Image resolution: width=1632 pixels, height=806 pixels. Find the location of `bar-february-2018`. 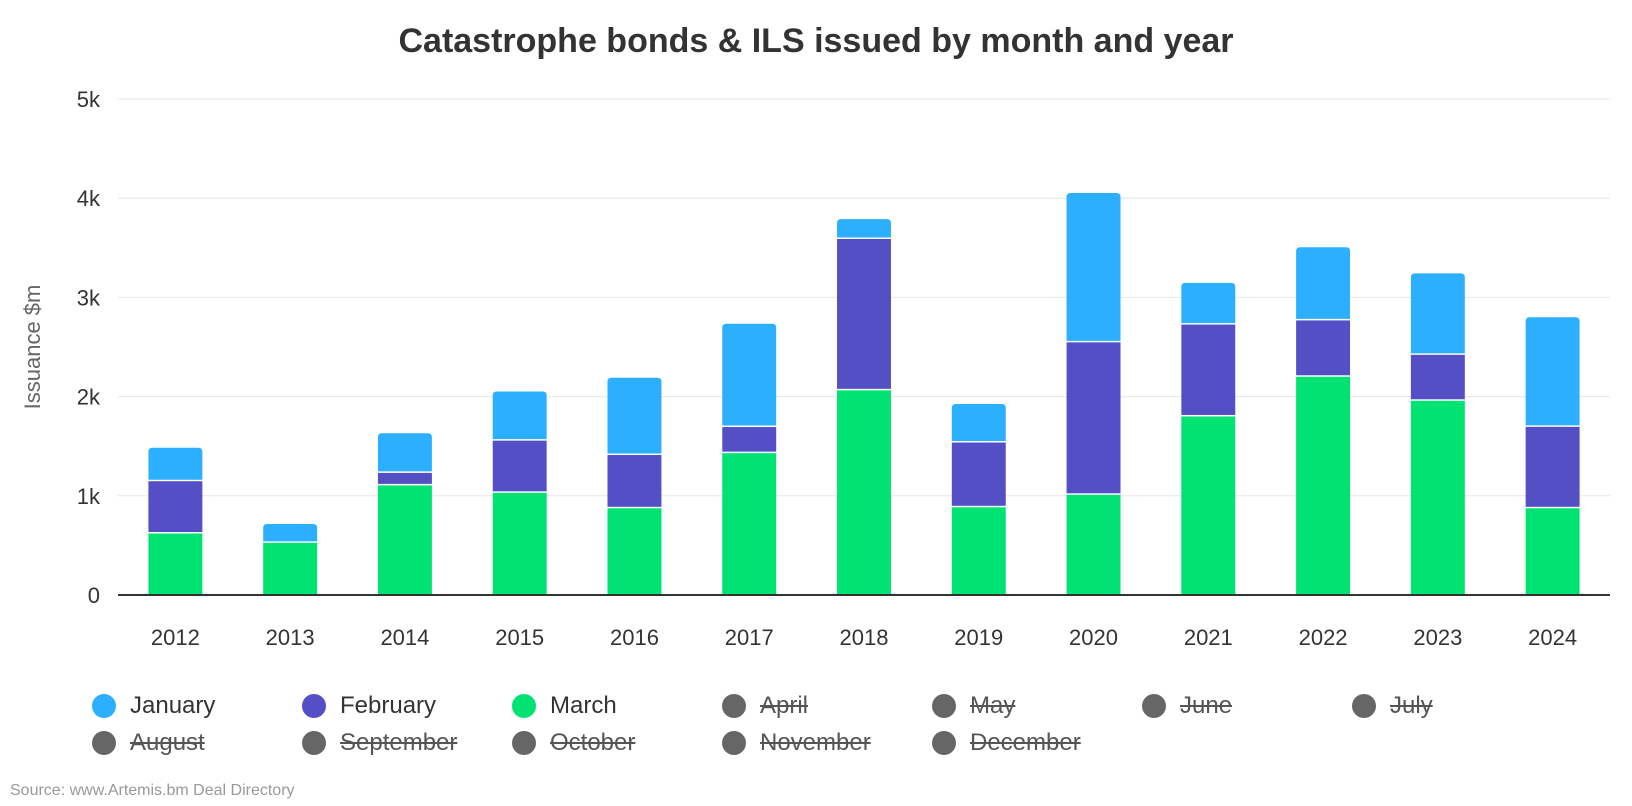

bar-february-2018 is located at coordinates (864, 313).